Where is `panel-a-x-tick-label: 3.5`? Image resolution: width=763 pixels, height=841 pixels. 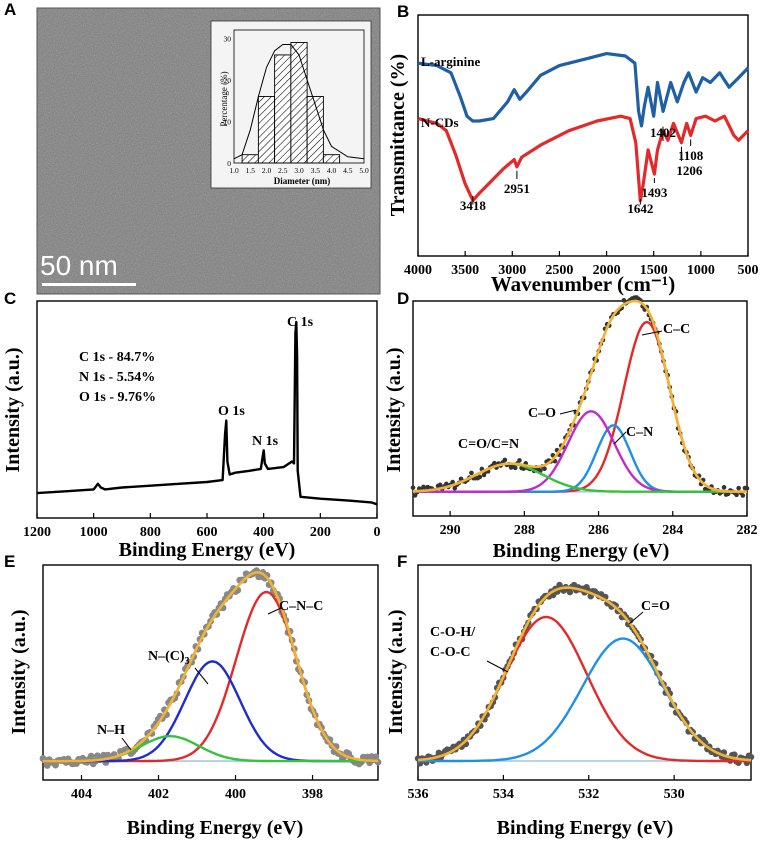 panel-a-x-tick-label: 3.5 is located at coordinates (316, 170).